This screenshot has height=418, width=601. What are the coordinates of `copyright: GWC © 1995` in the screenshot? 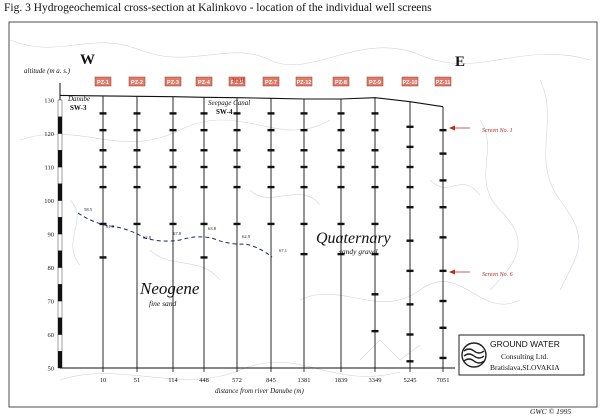 It's located at (550, 411).